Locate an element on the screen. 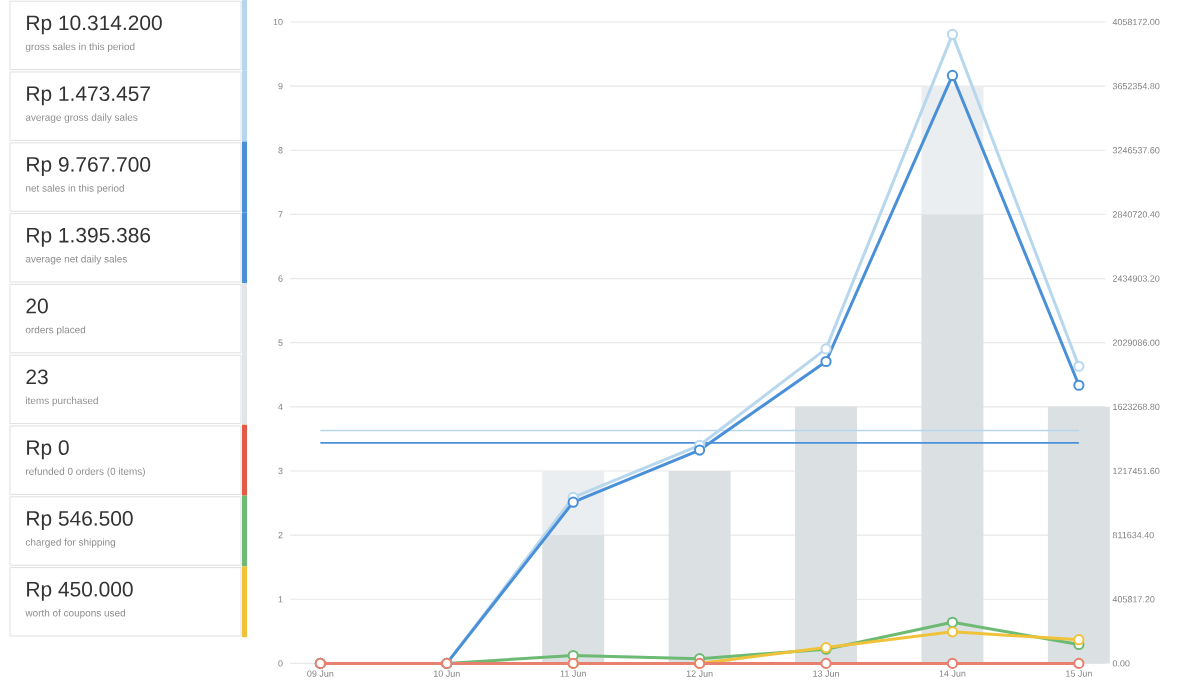 This screenshot has height=688, width=1200. text: Rp 9.767.700 is located at coordinates (89, 166).